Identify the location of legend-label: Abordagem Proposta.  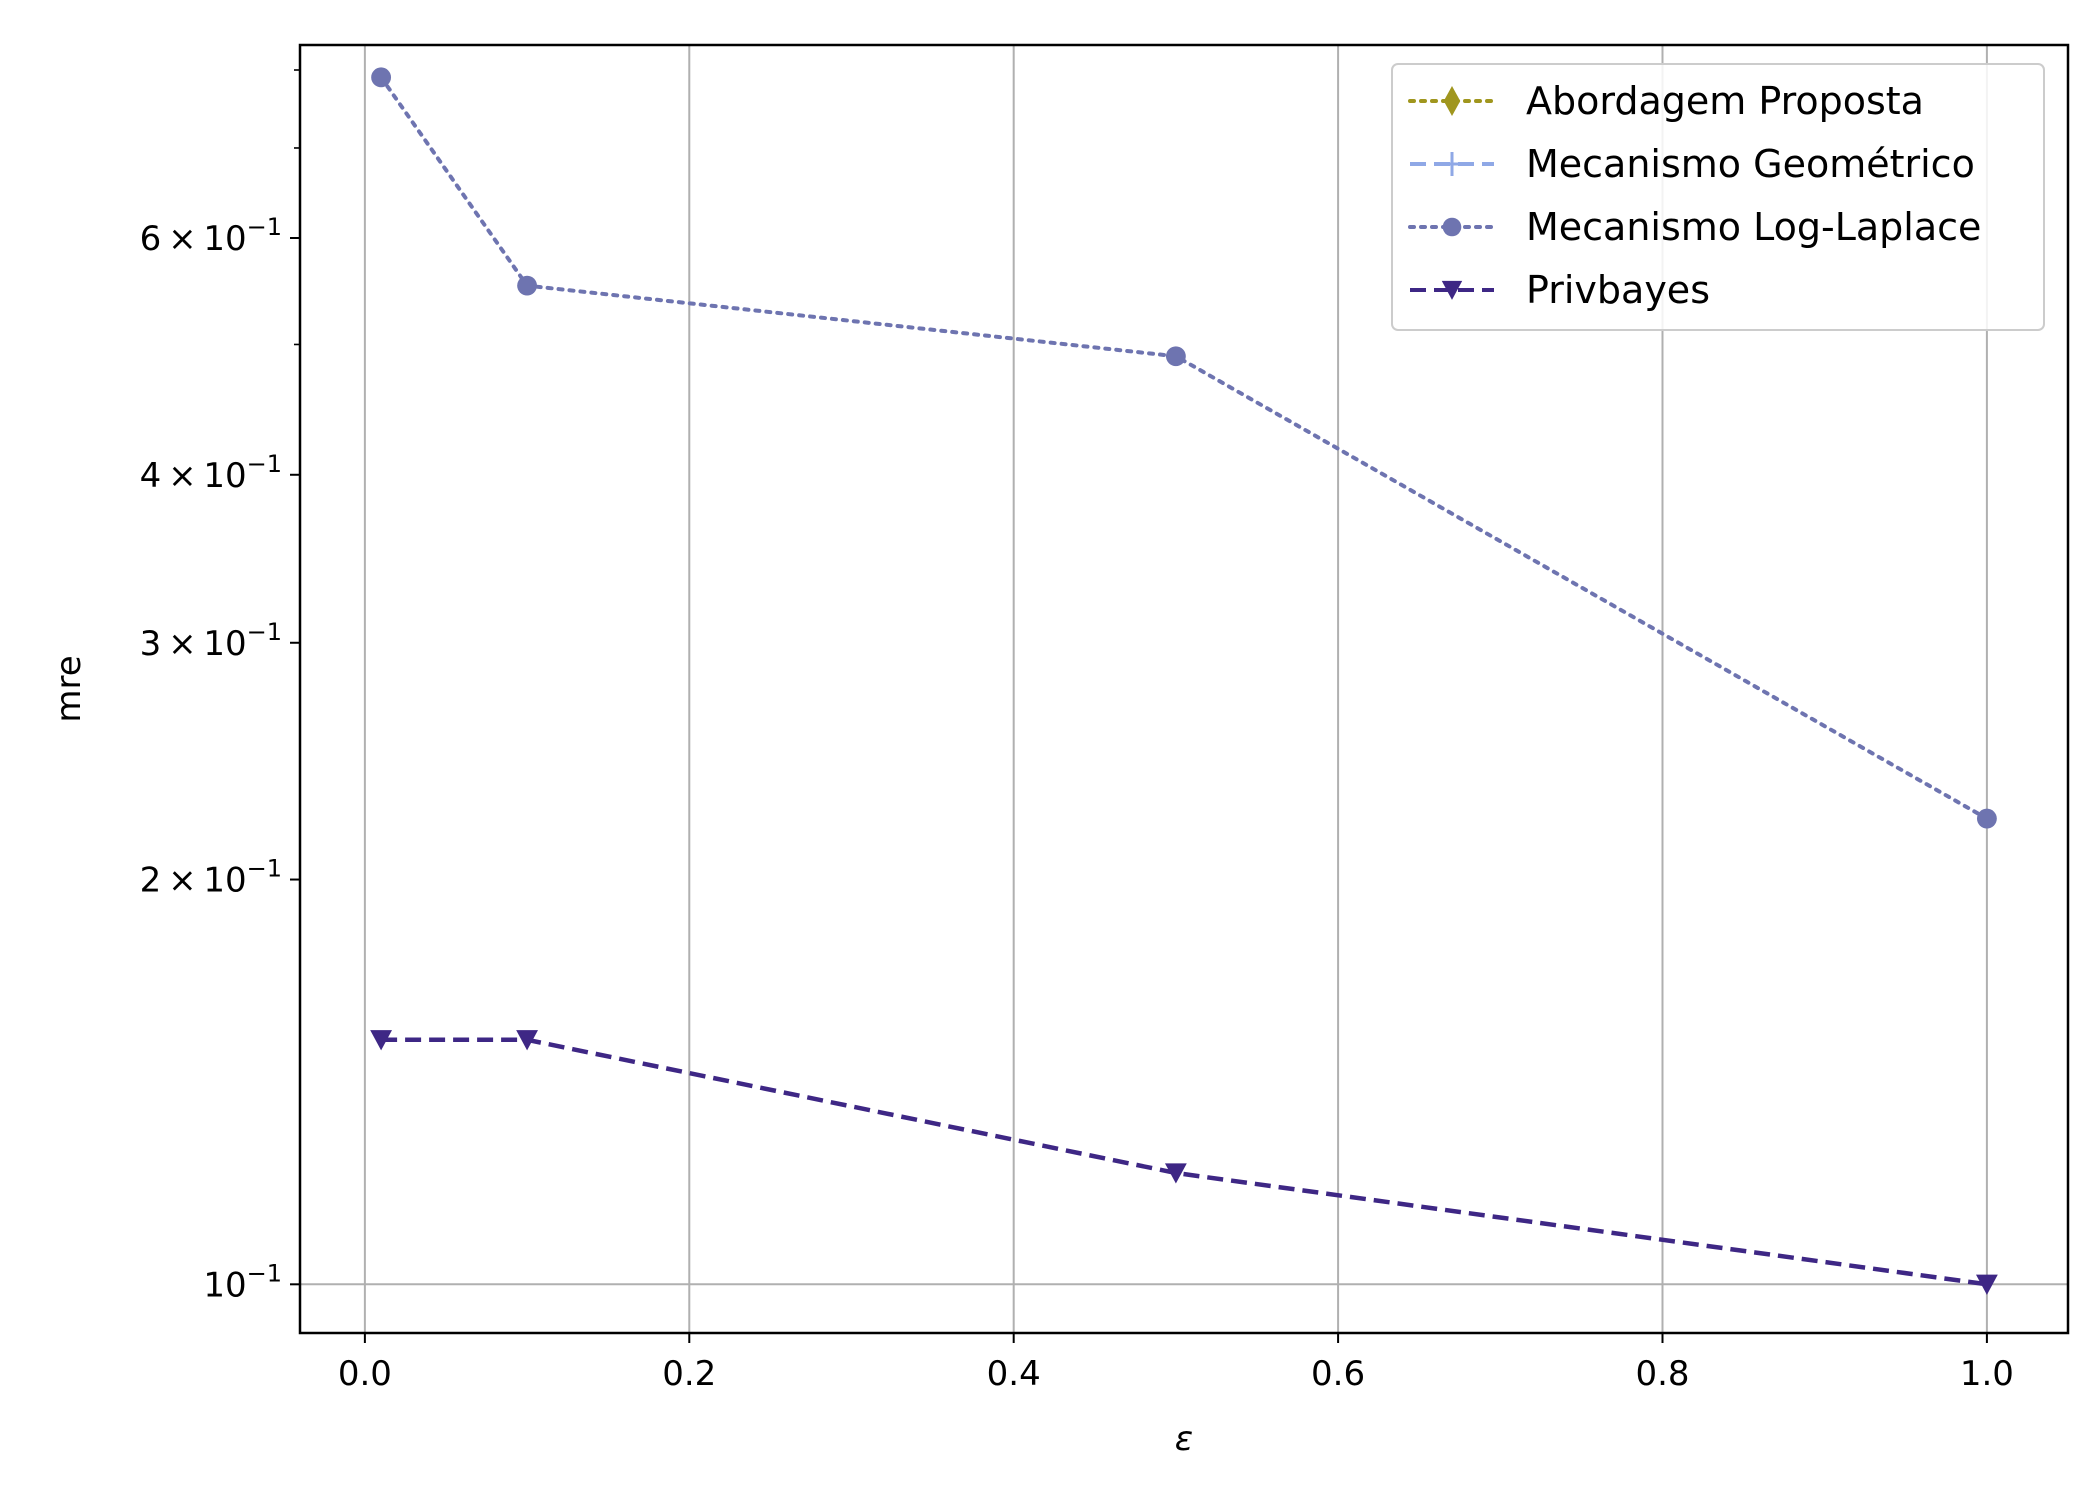
(1725, 101).